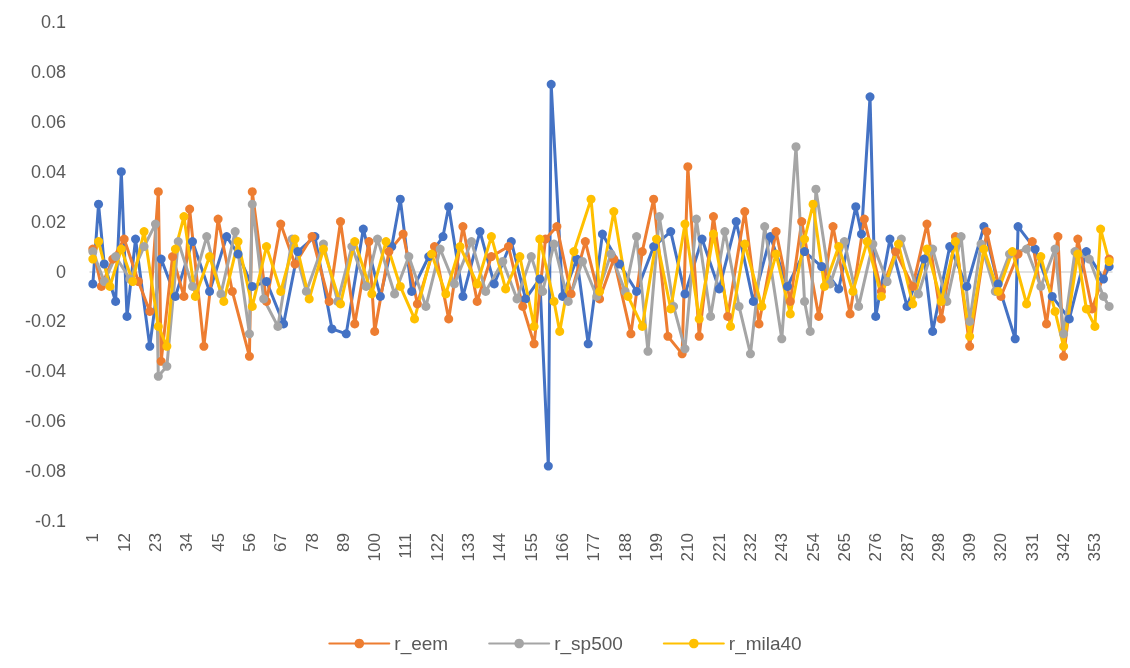 The image size is (1130, 668). I want to click on y-tick-label: -0.08, so click(45, 471).